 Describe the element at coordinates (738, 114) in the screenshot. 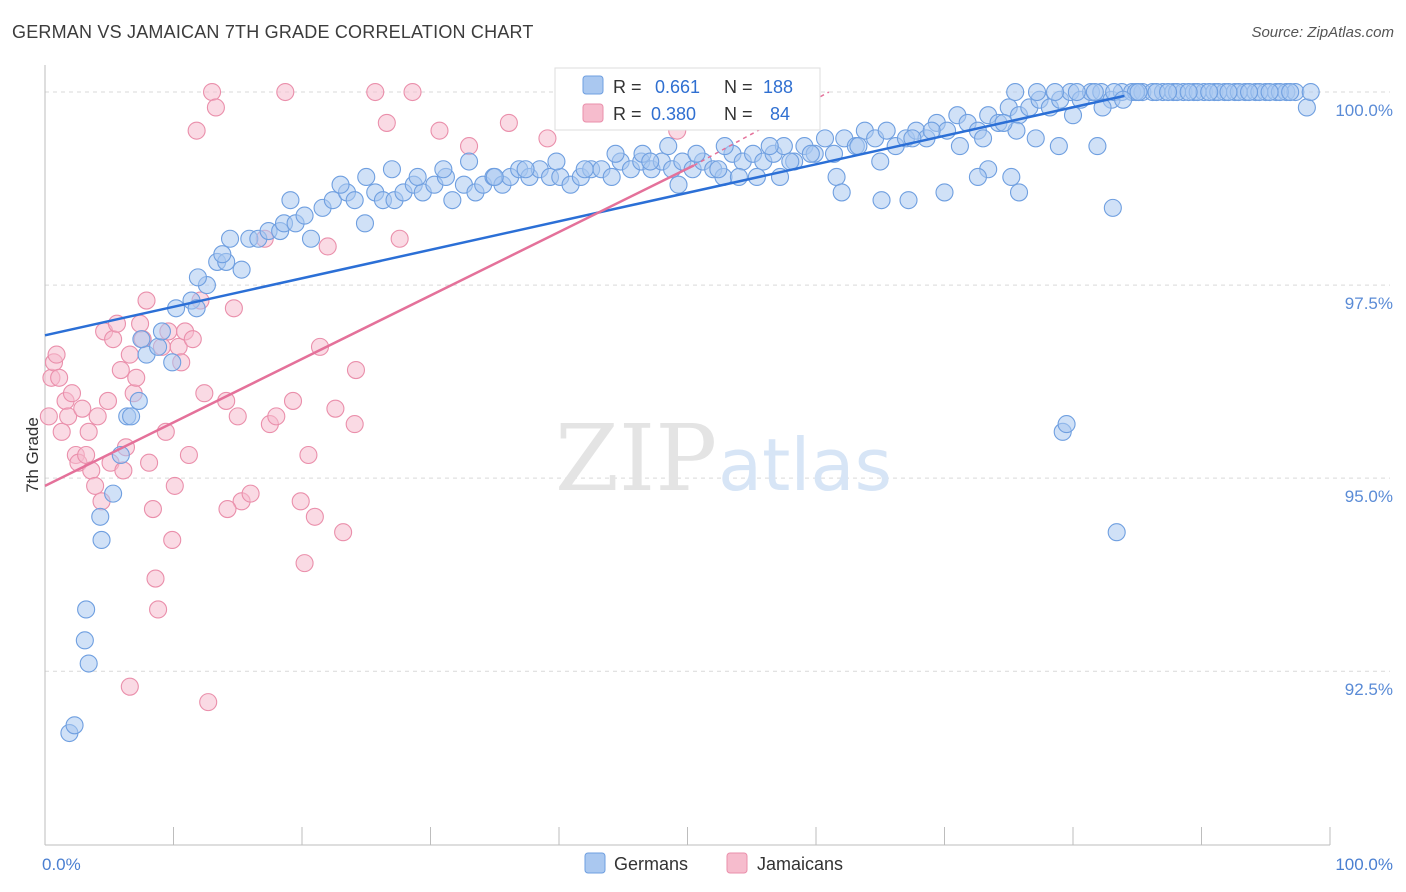

I see `legend-jamaican-n-label: N =` at that location.